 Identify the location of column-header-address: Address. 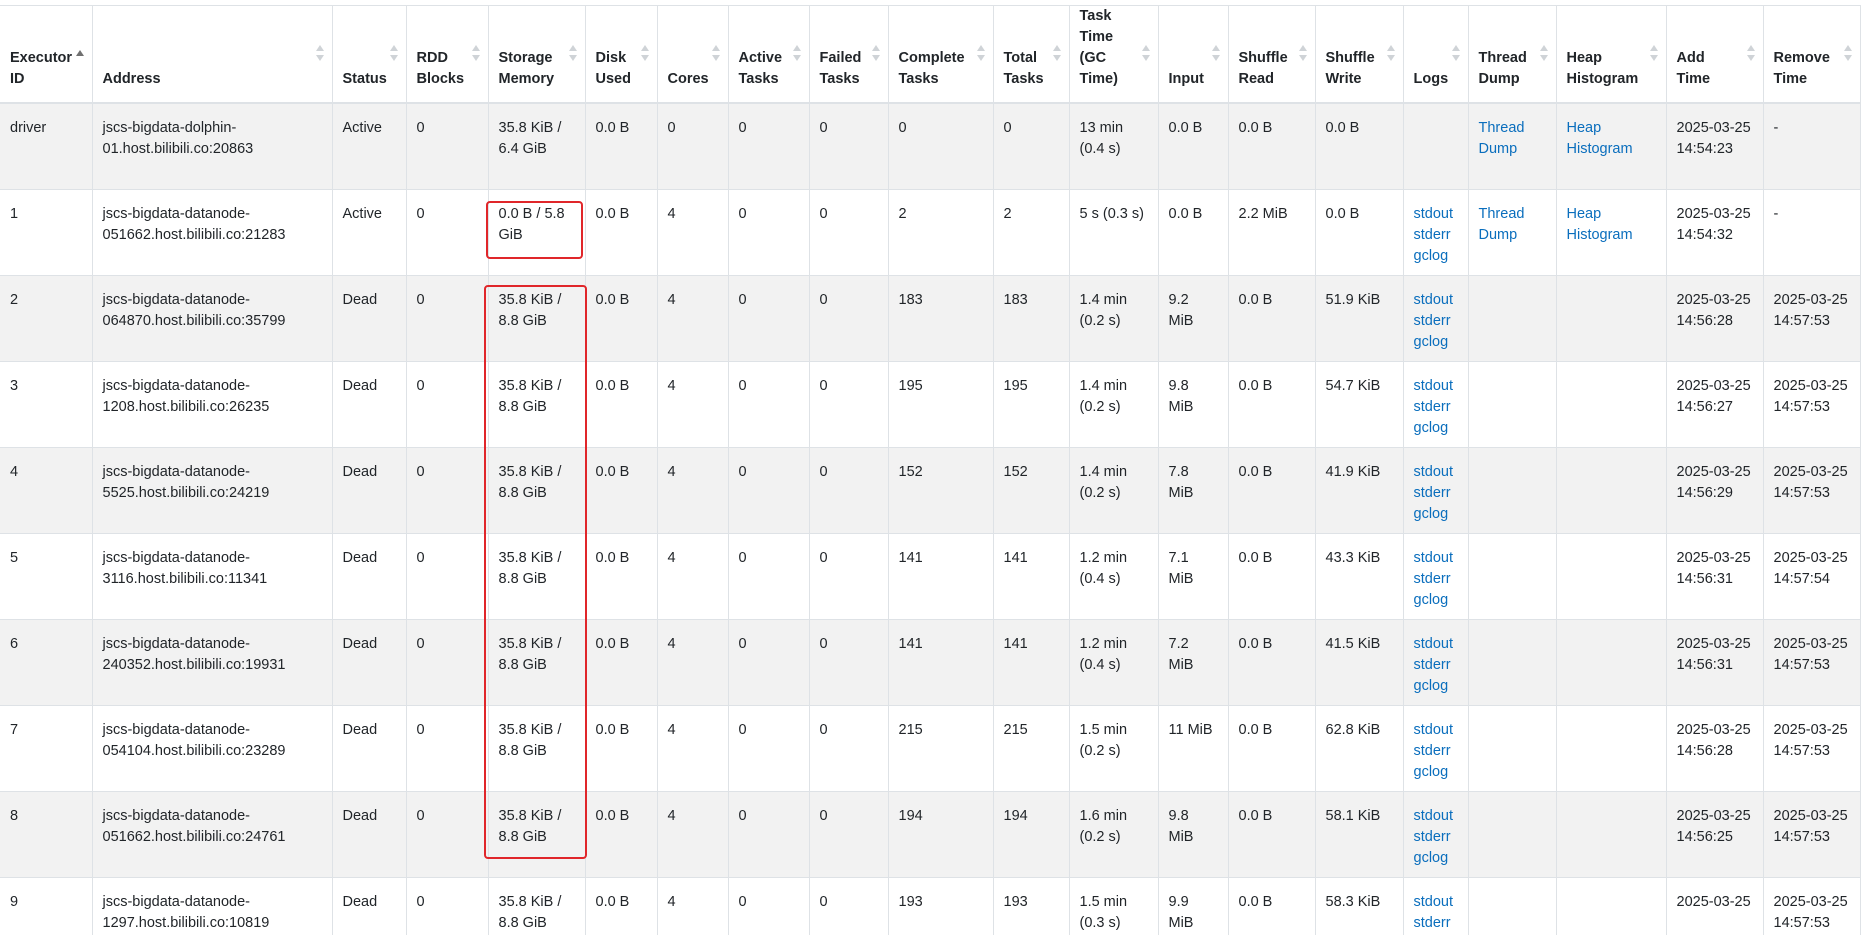
(212, 54).